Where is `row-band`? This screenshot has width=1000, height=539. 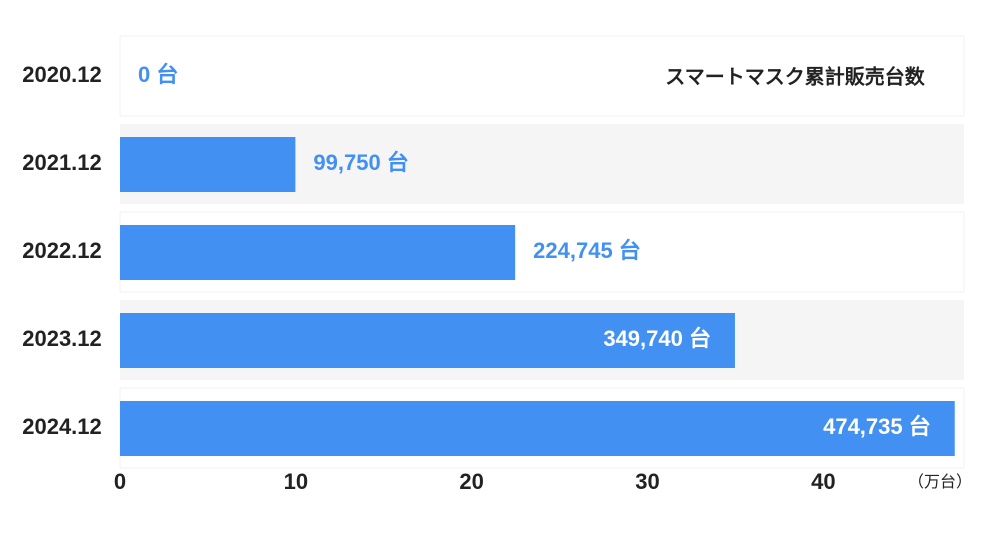
row-band is located at coordinates (542, 76).